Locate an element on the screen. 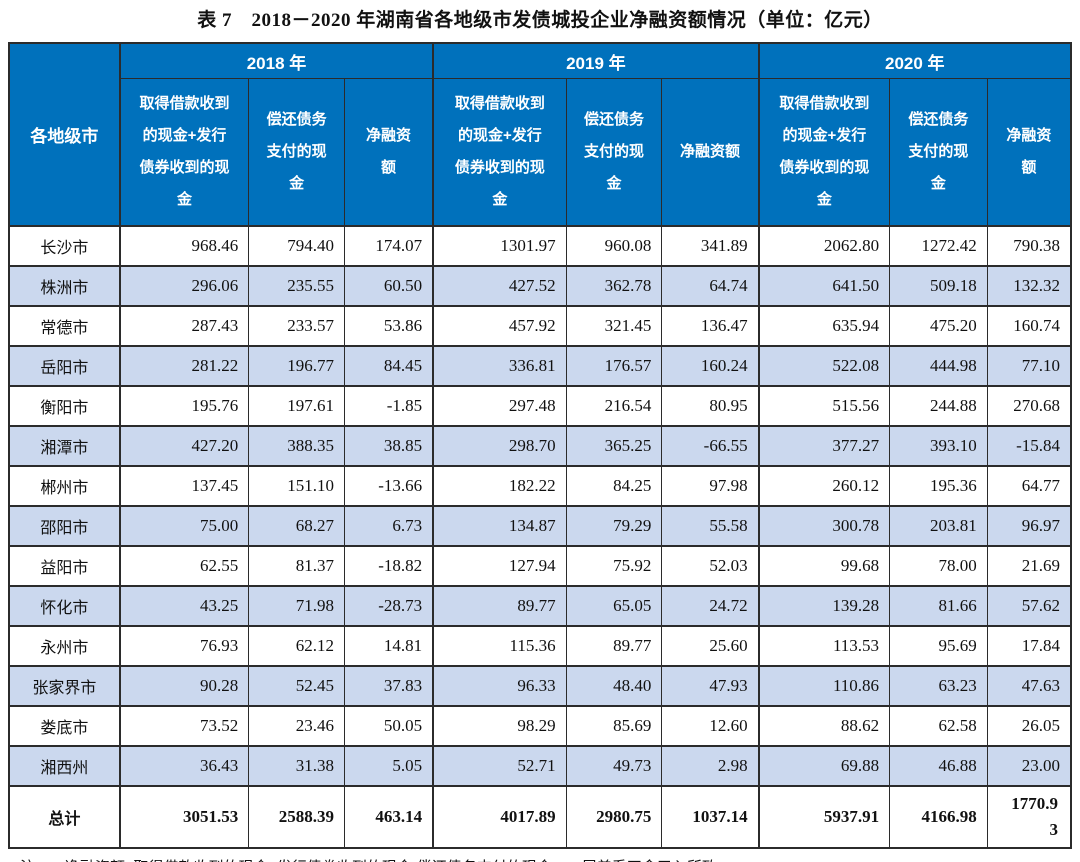 The height and width of the screenshot is (862, 1080). value-cell: 1770.93 is located at coordinates (1029, 817).